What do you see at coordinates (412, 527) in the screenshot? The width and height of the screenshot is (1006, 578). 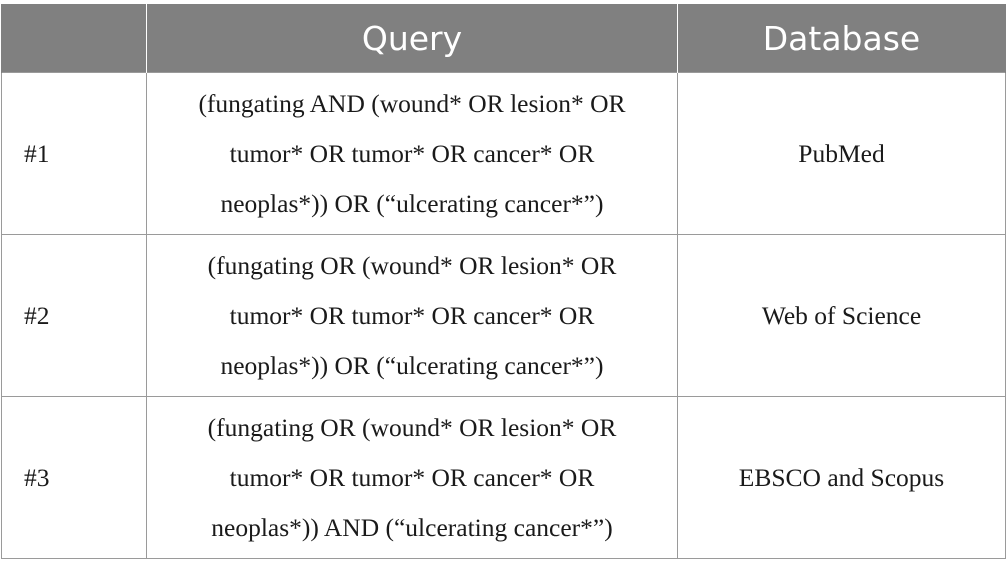 I see `query-line: neoplas*)) AND (“ulcerating cancer*”)` at bounding box center [412, 527].